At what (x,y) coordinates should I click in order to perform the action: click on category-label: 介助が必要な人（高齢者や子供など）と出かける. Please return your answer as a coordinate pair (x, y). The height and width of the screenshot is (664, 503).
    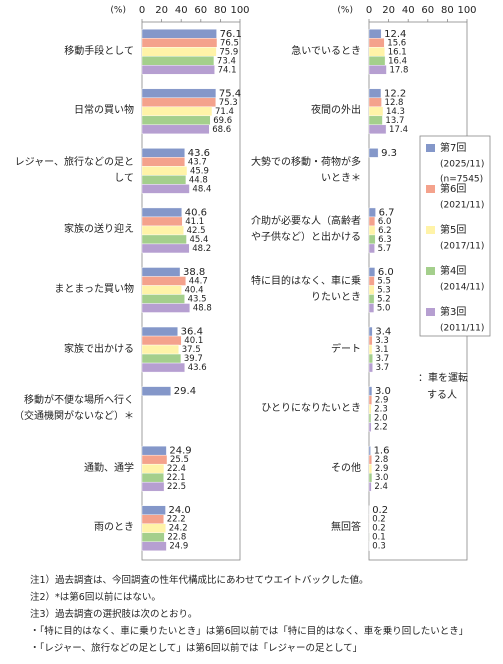
    Looking at the image, I should click on (306, 230).